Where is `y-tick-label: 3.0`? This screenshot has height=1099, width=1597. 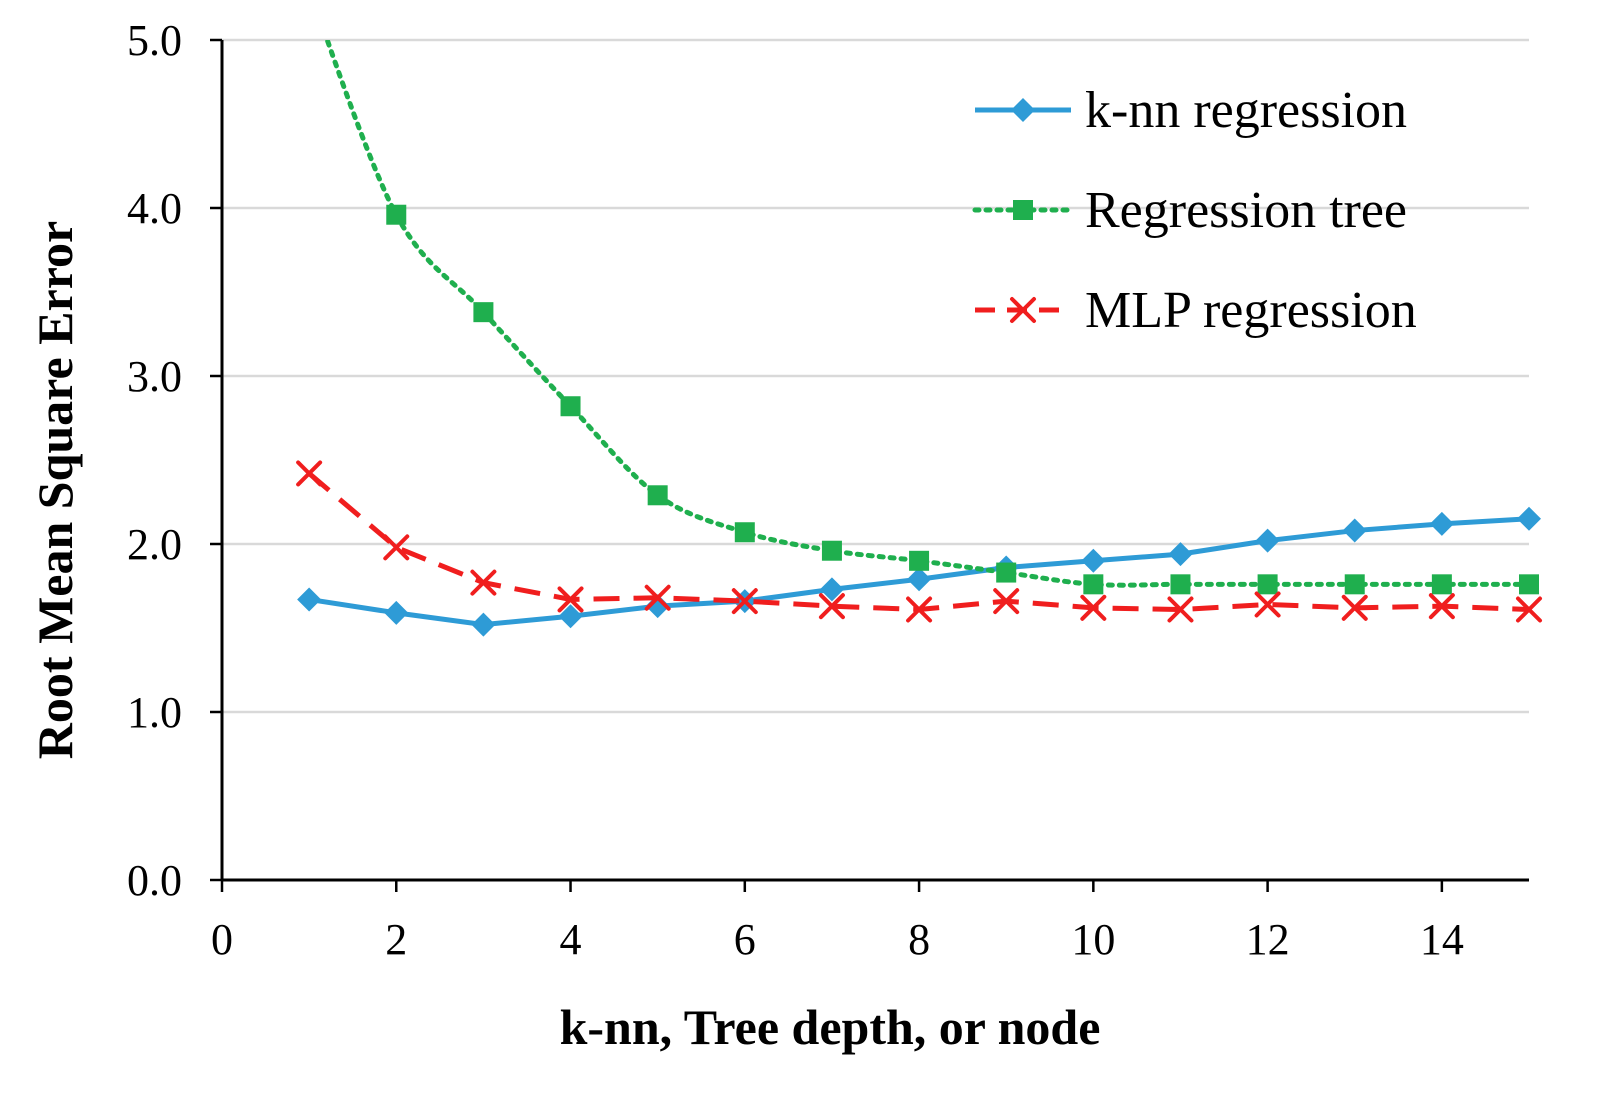
y-tick-label: 3.0 is located at coordinates (154, 376).